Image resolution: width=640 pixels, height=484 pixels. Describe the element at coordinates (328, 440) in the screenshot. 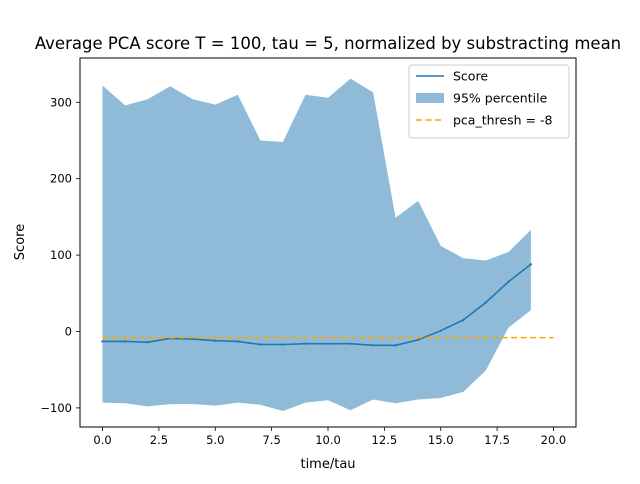

I see `x-tick-label: 10.0` at that location.